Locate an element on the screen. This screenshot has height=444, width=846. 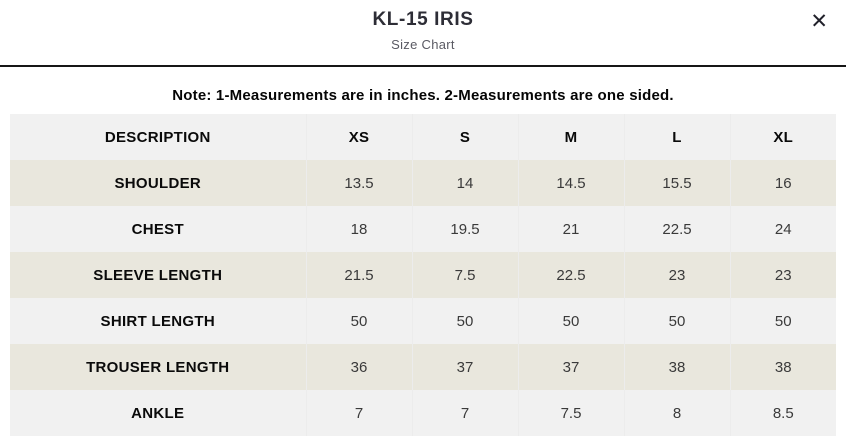
column-header-l: L is located at coordinates (676, 137).